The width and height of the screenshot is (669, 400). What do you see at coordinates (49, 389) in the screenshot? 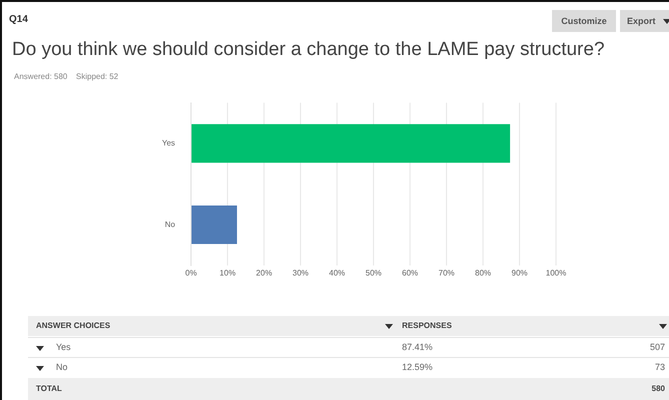
I see `text: TOTAL` at bounding box center [49, 389].